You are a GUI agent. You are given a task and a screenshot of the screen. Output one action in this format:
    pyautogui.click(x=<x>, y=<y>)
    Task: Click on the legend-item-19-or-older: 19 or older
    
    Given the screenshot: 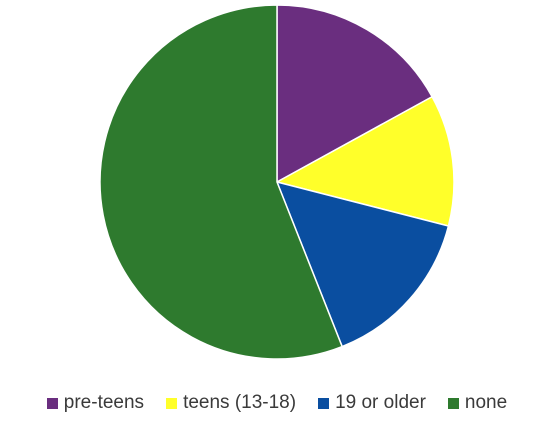 What is the action you would take?
    pyautogui.click(x=372, y=403)
    